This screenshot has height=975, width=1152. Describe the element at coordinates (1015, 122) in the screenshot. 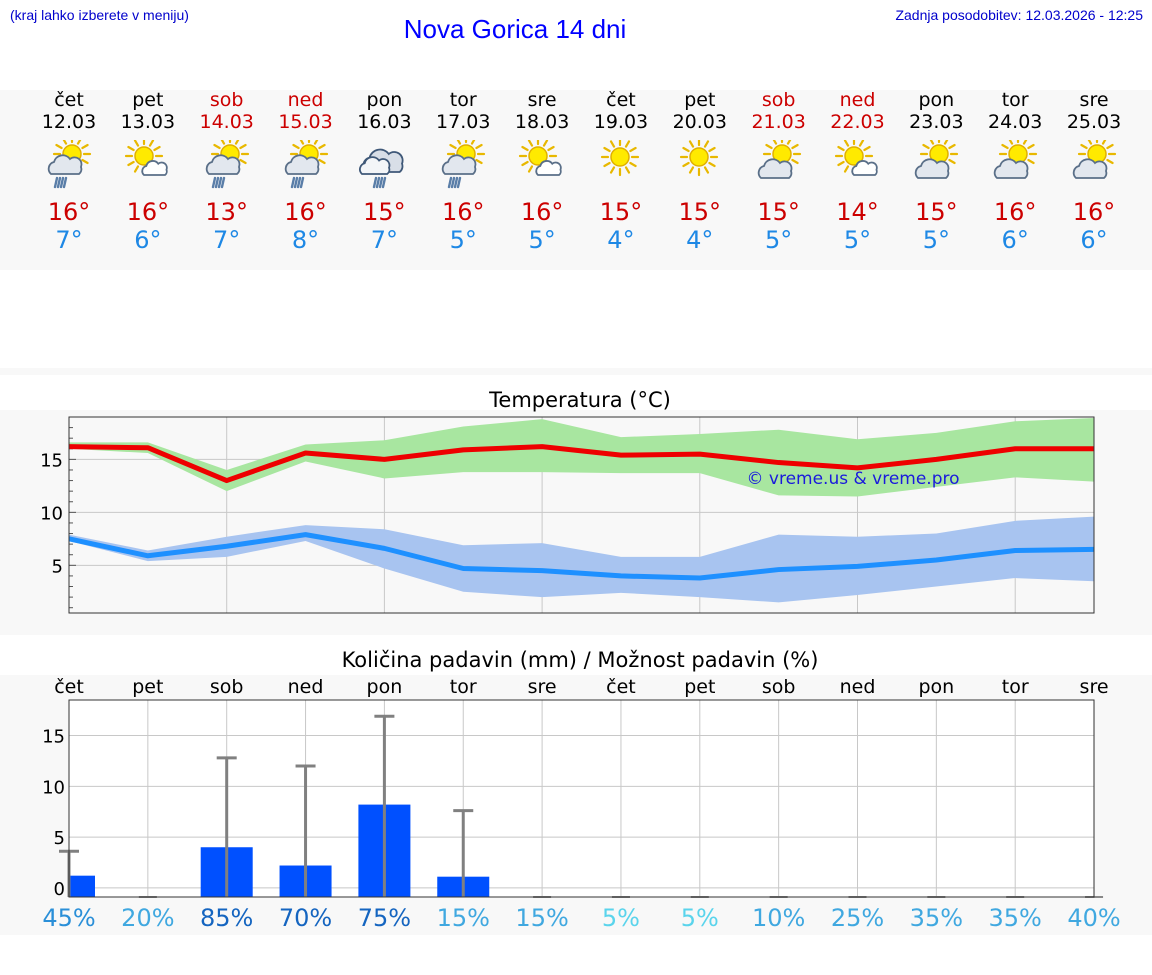

I see `day-date: 24.03` at that location.